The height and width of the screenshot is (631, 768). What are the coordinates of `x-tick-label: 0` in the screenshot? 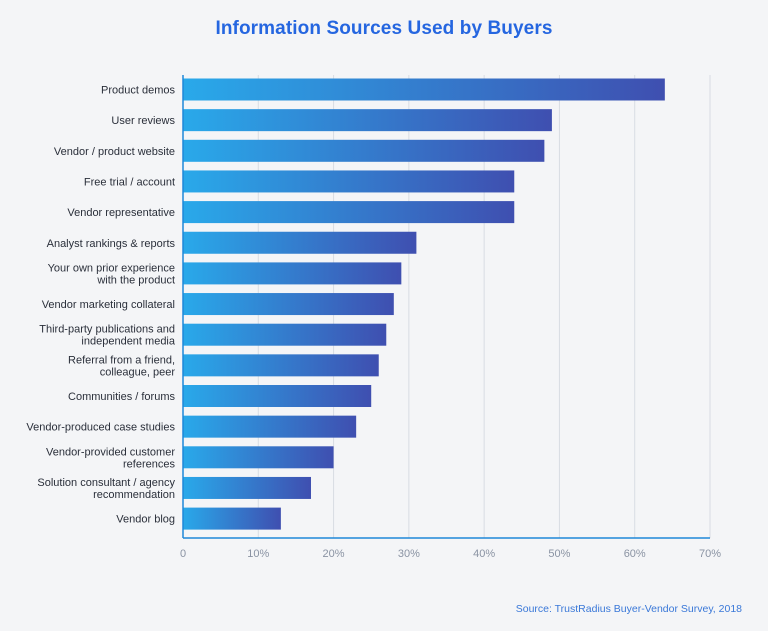 It's located at (183, 554).